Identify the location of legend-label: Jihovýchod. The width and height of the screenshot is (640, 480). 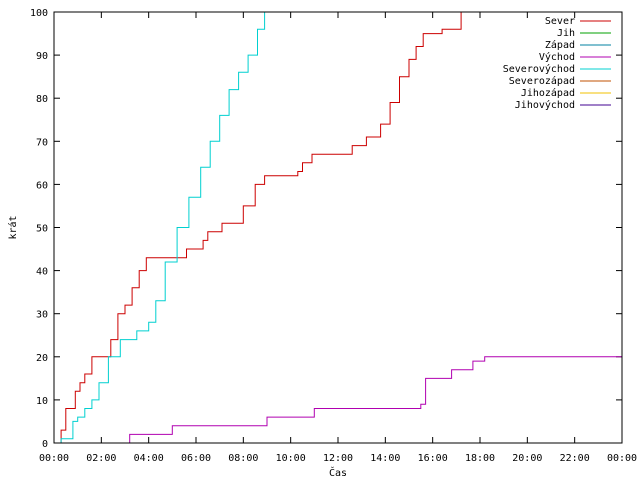
(545, 105).